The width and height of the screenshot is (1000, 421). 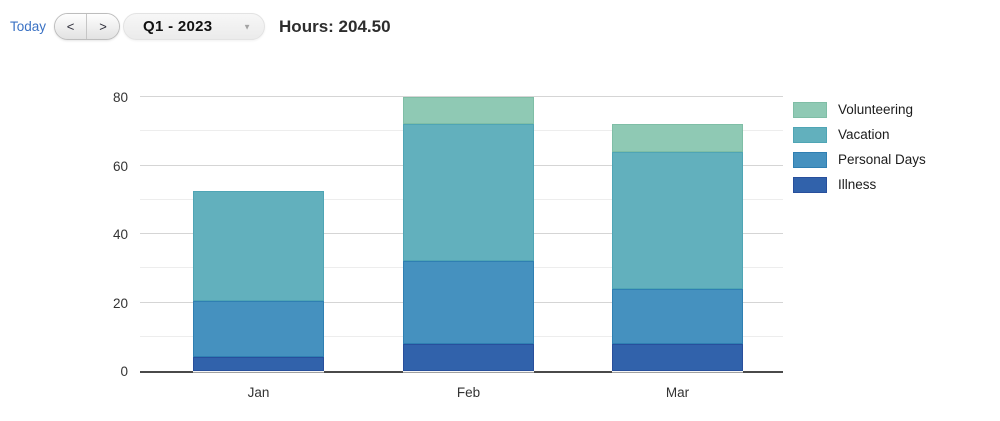 I want to click on legend-item-personal-days: Personal Days, so click(x=859, y=159).